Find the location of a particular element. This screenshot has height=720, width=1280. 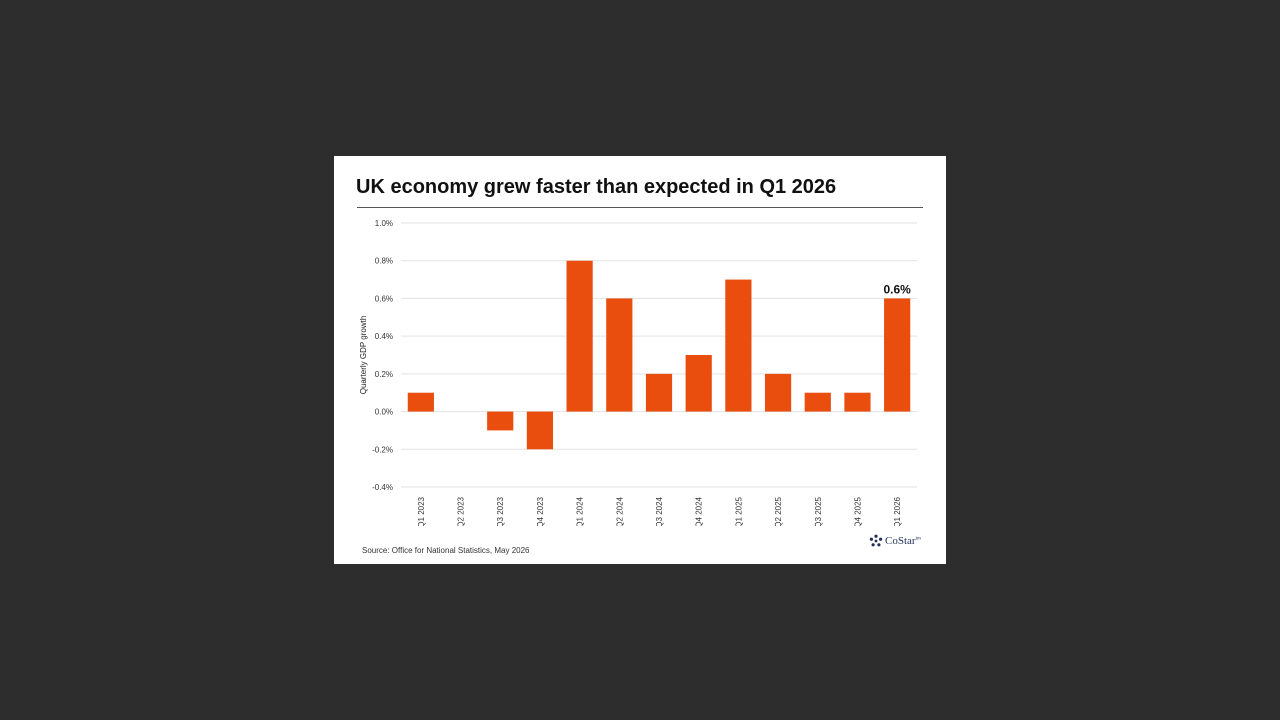

x-tick-label: Q1 2024 is located at coordinates (580, 511).